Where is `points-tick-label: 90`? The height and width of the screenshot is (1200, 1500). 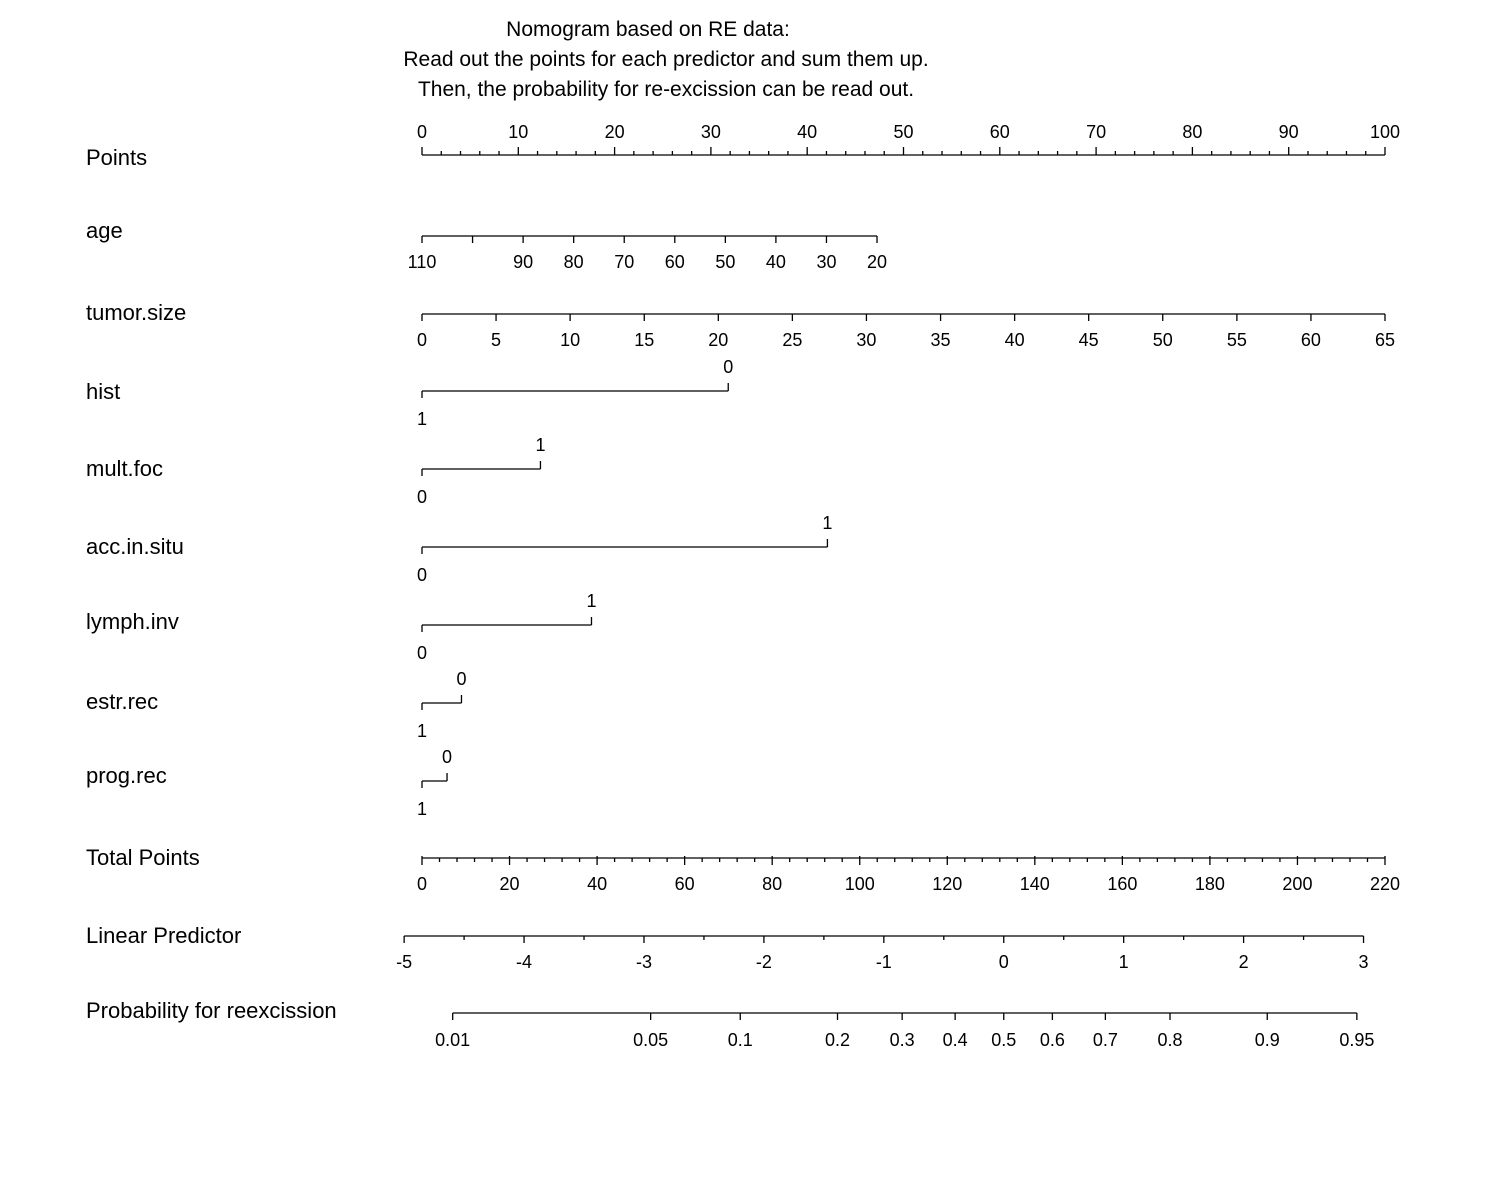
points-tick-label: 90 is located at coordinates (1289, 132).